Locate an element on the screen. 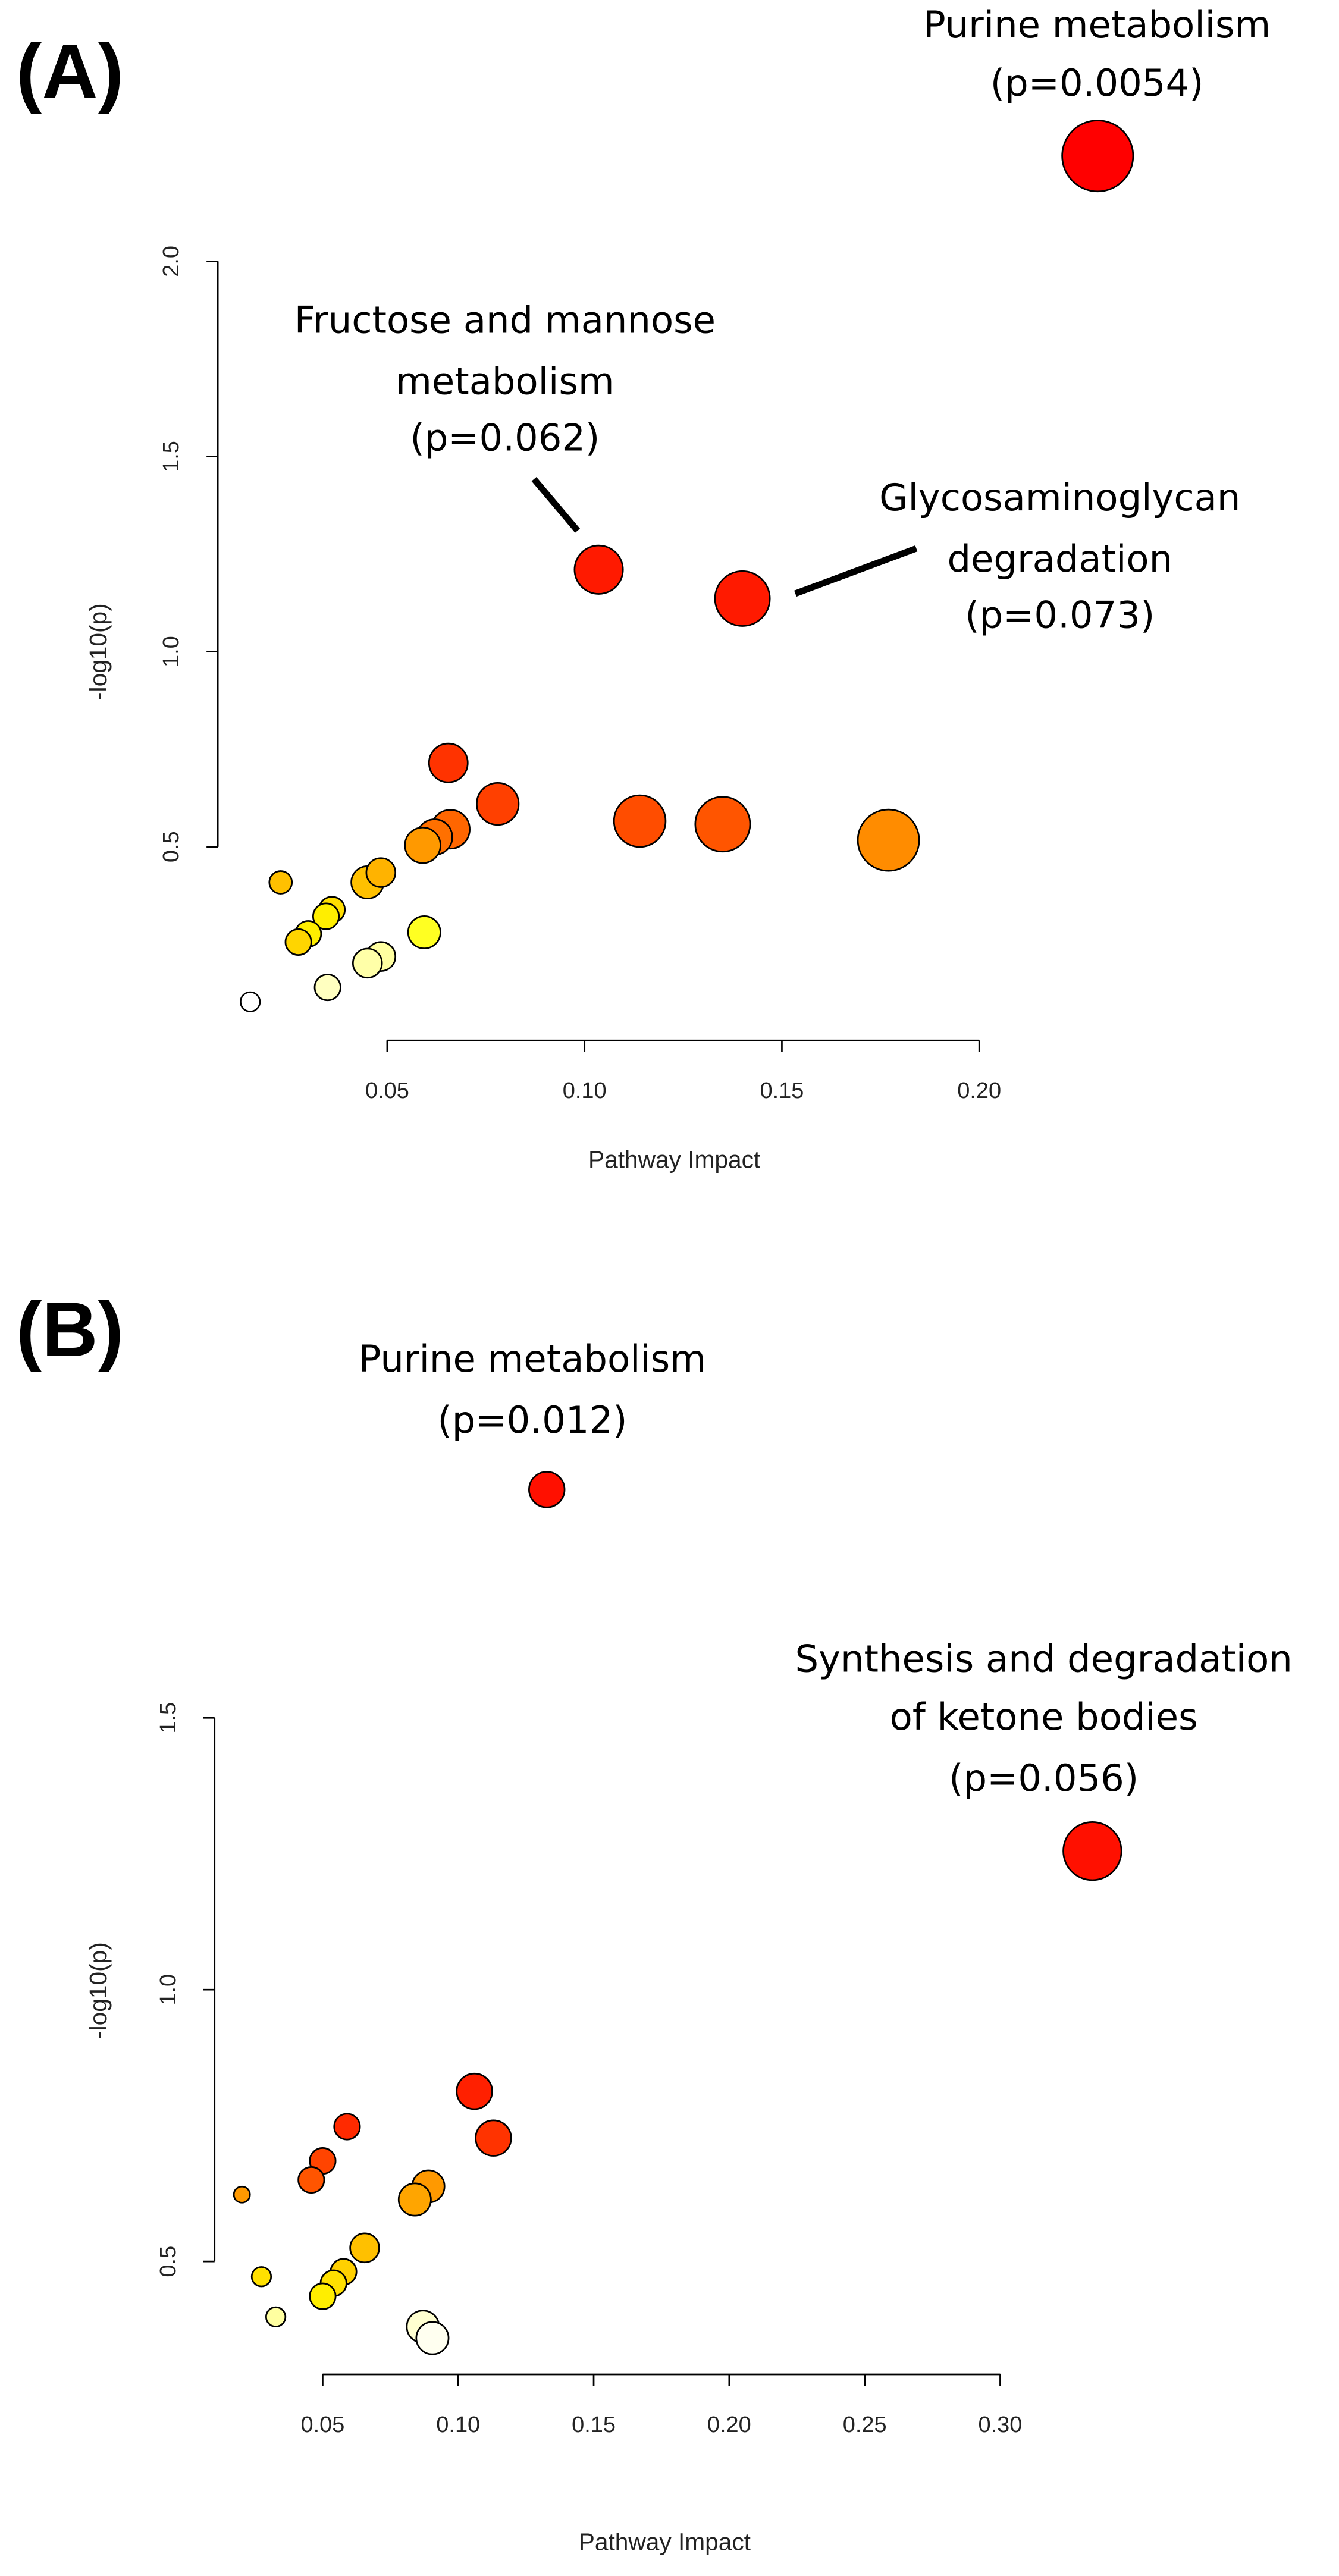  annotation: of ketone bodies is located at coordinates (1044, 1717).